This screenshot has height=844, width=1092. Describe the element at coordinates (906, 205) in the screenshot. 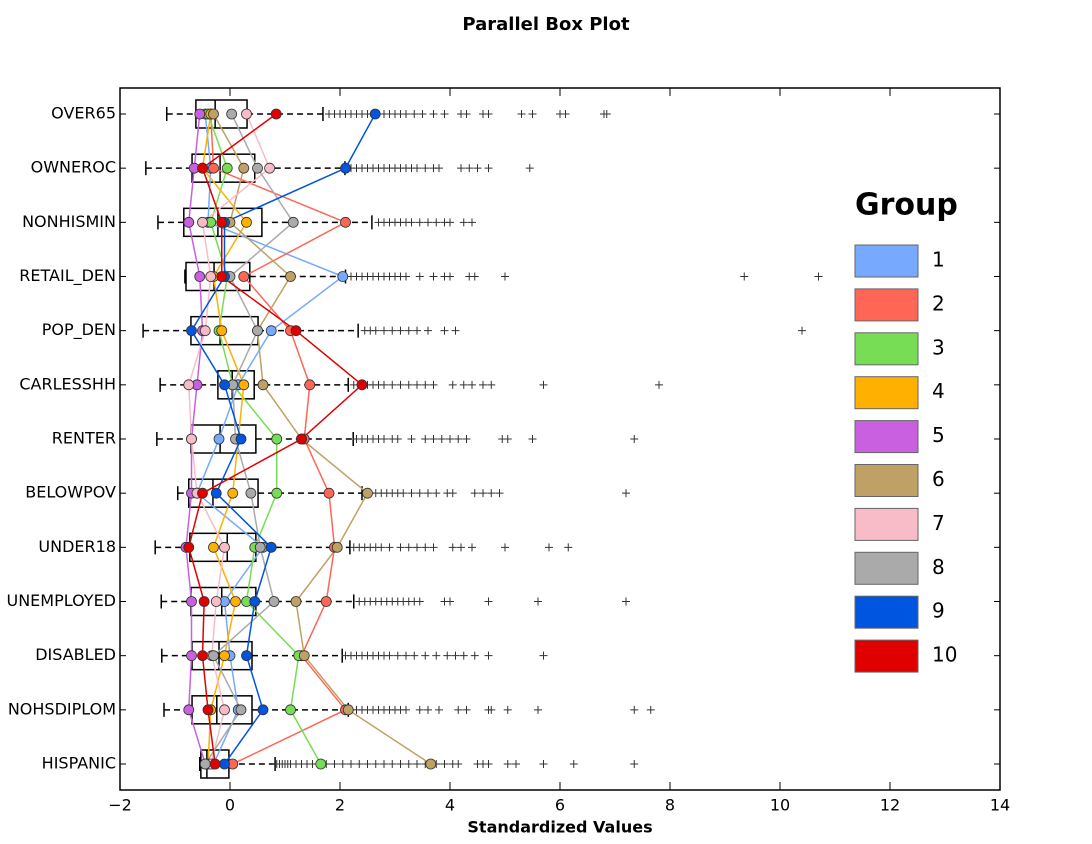

I see `legend-title: Group` at that location.